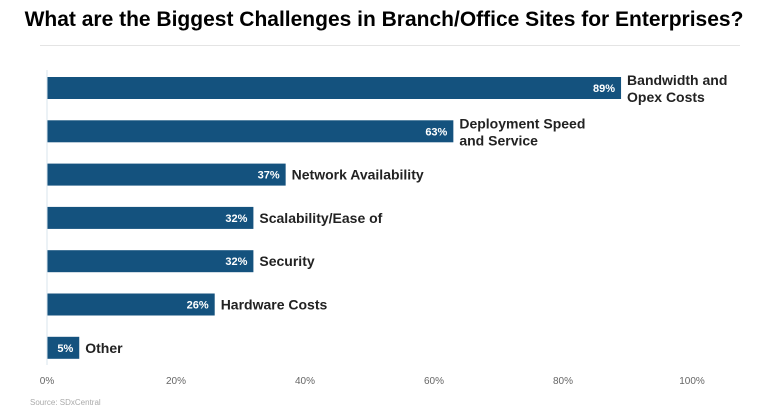 The image size is (768, 412). Describe the element at coordinates (434, 381) in the screenshot. I see `x-tick-label: 60%` at that location.